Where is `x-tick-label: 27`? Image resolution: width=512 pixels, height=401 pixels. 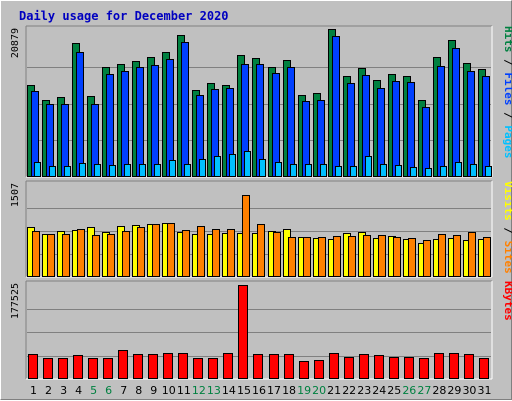
x-tick-label: 27 is located at coordinates (424, 390).